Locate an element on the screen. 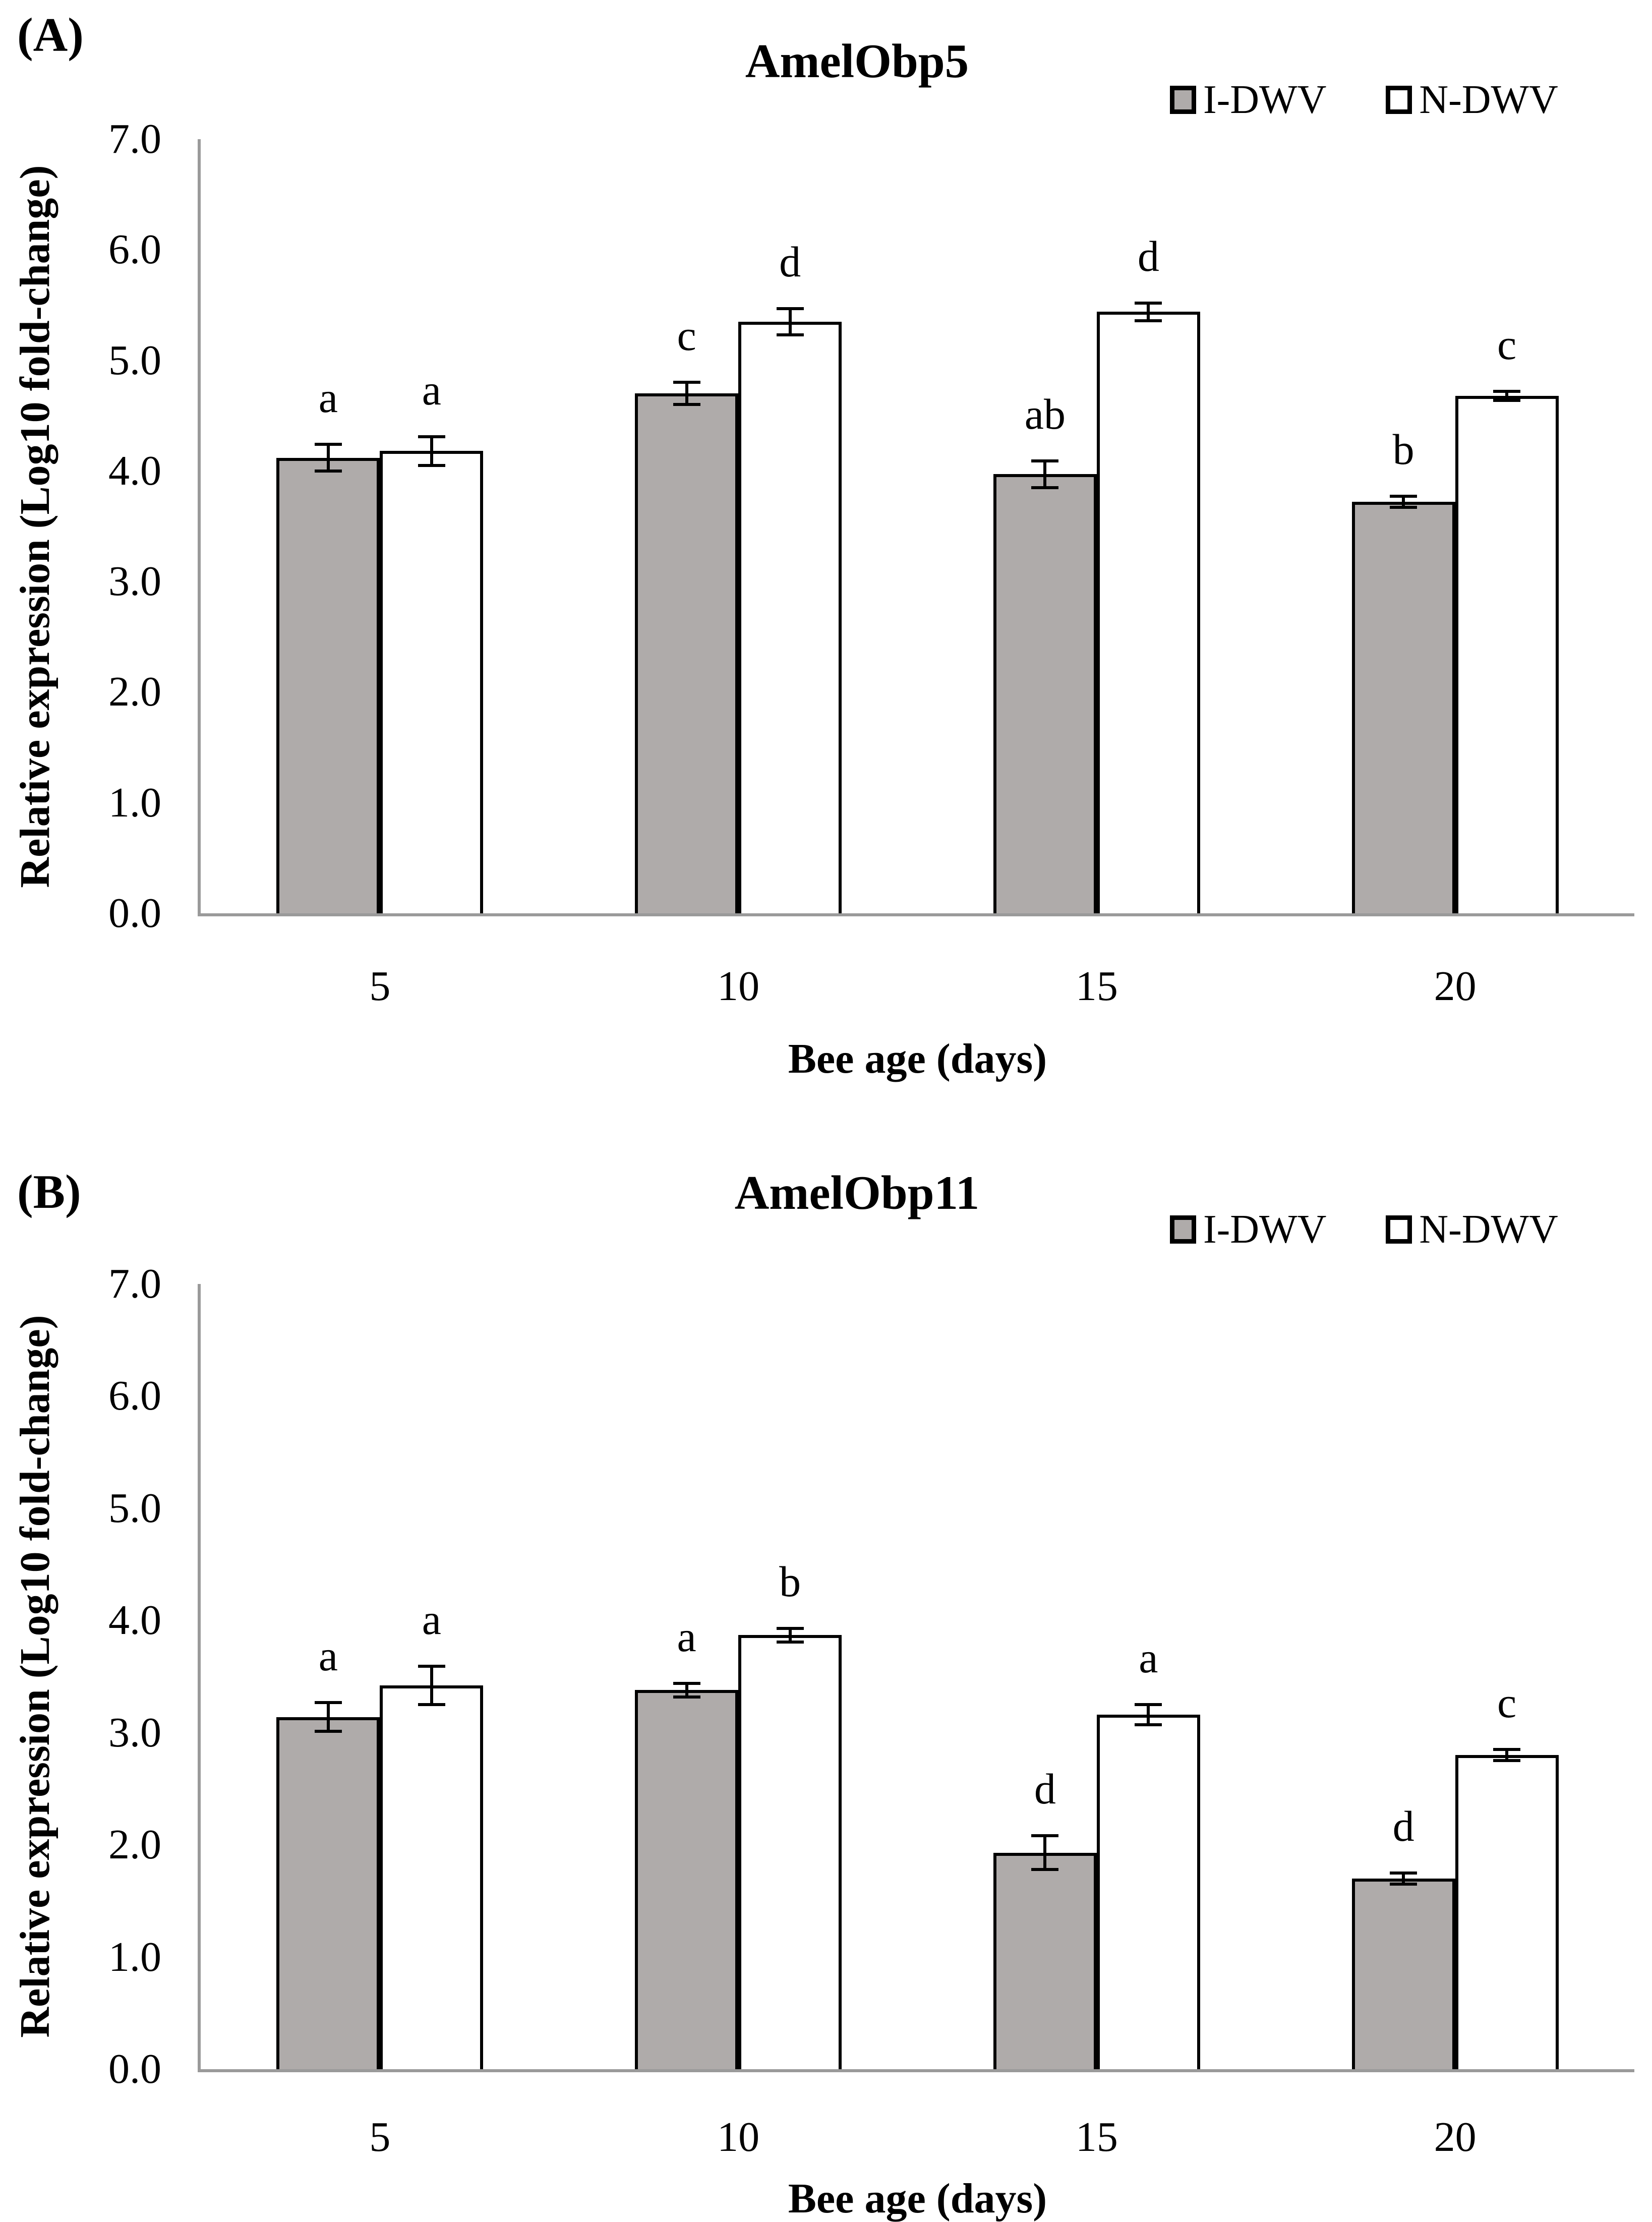 The width and height of the screenshot is (1652, 2222). panel-a-x-axis-title: Bee age (days) is located at coordinates (917, 1058).